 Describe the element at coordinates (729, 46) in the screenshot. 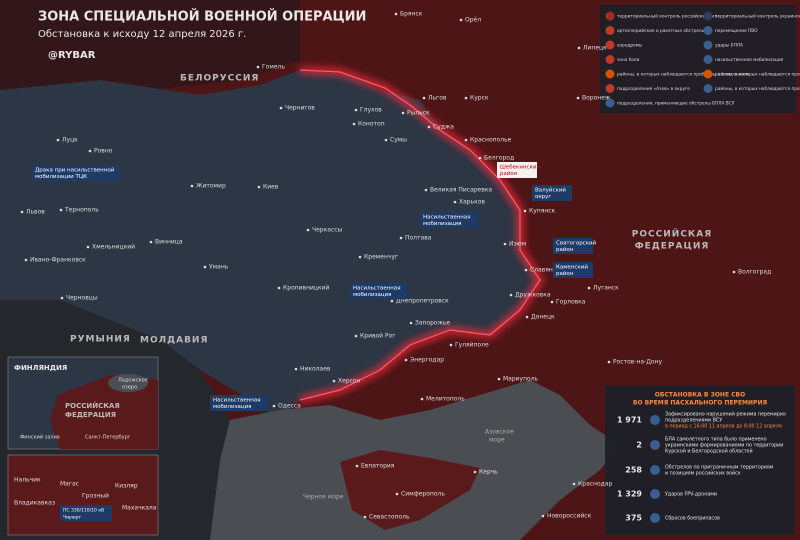

I see `legend-label: удары БПЛА` at that location.